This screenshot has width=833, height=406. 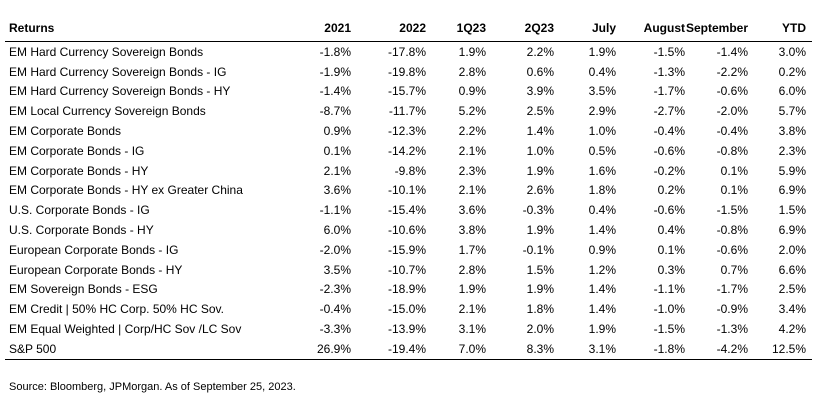 What do you see at coordinates (126, 190) in the screenshot?
I see `row-label: EM Corporate Bonds - HY ex Greater China` at bounding box center [126, 190].